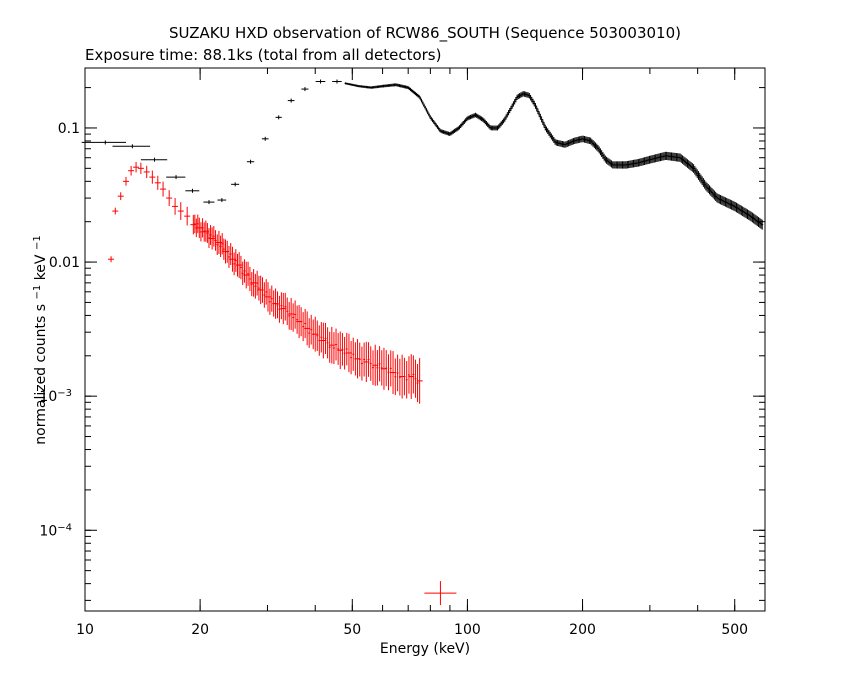 The image size is (850, 684). Describe the element at coordinates (352, 630) in the screenshot. I see `x-tick-label: 50` at that location.